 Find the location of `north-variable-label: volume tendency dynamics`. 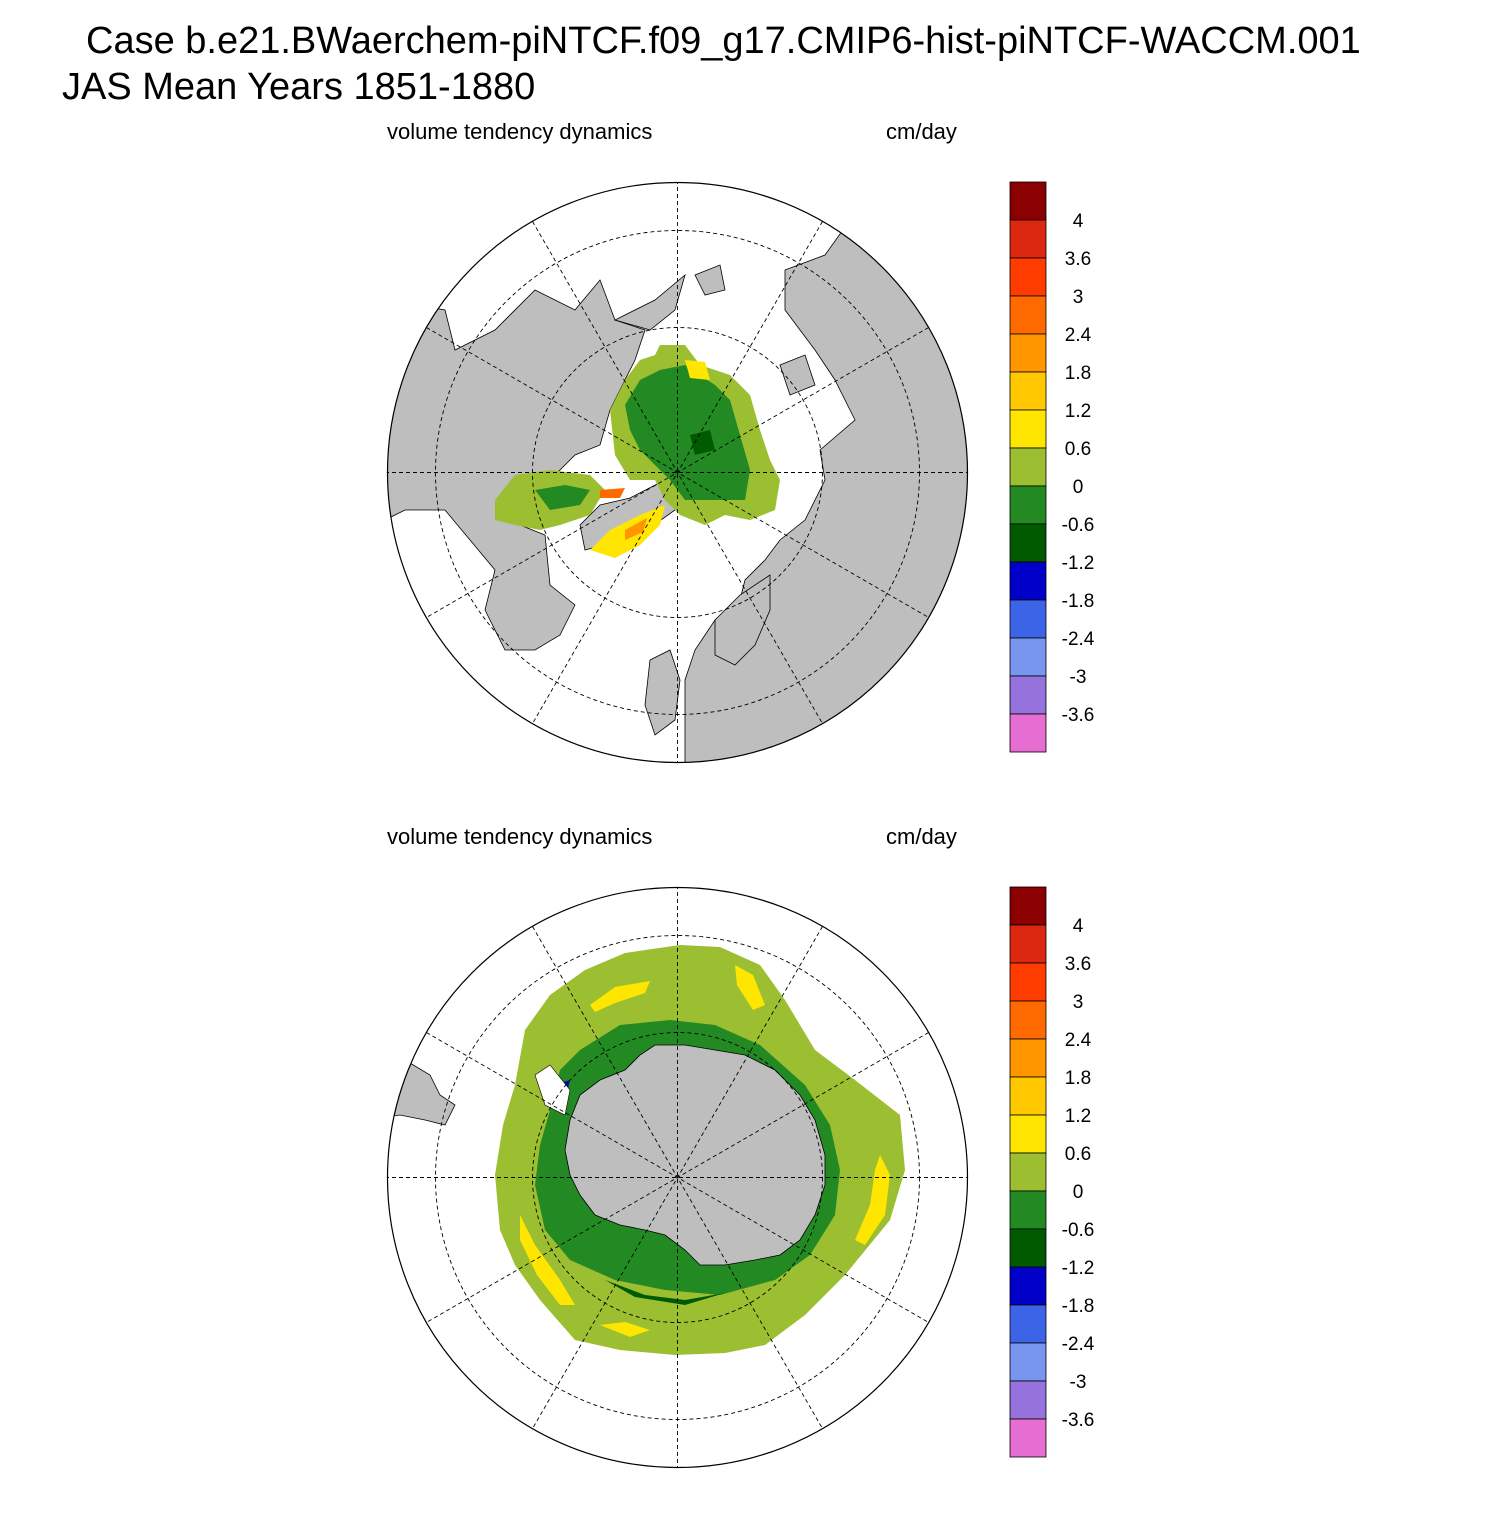

north-variable-label: volume tendency dynamics is located at coordinates (520, 131).